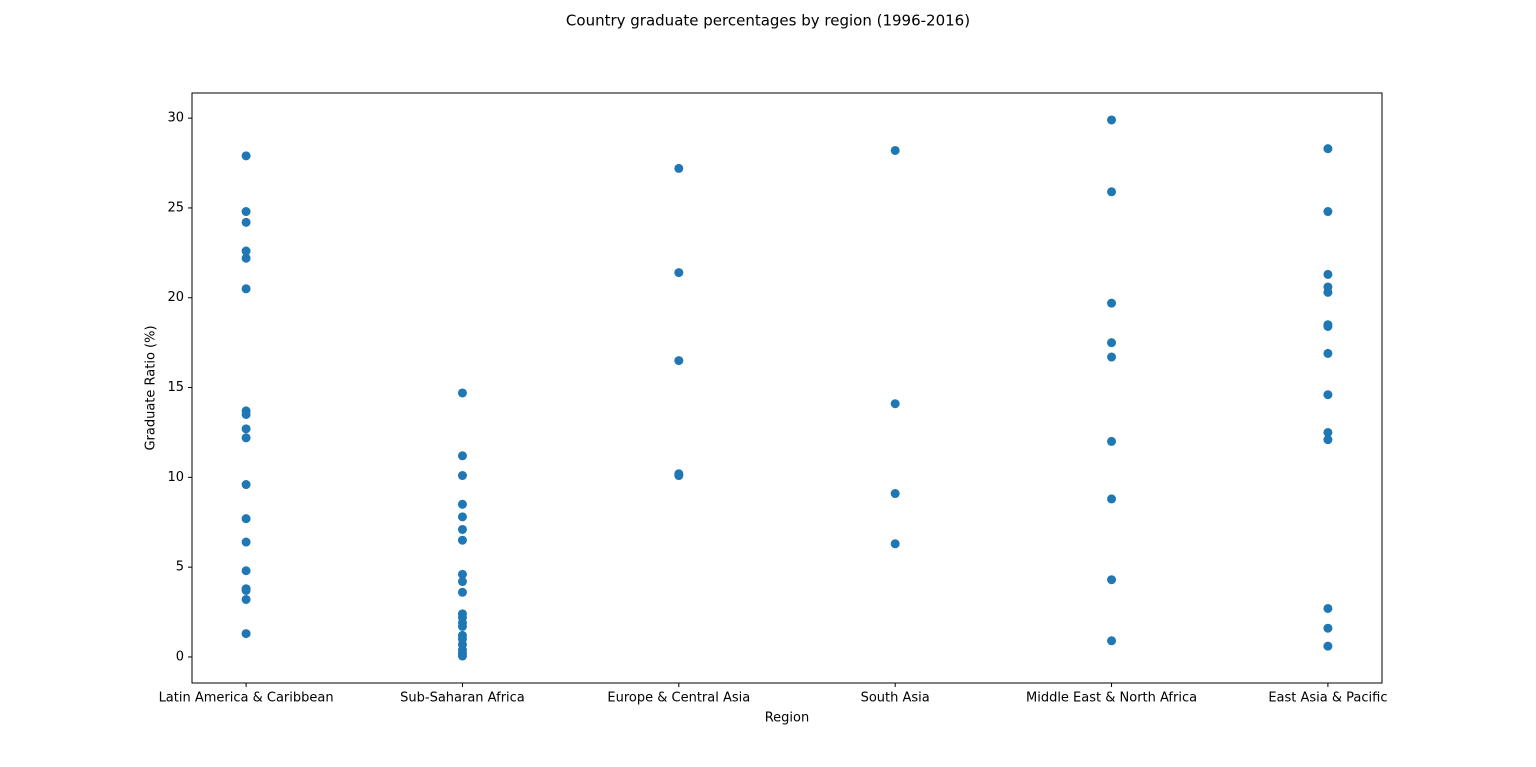  I want to click on x-tick-label: Sub-Saharan Africa, so click(462, 698).